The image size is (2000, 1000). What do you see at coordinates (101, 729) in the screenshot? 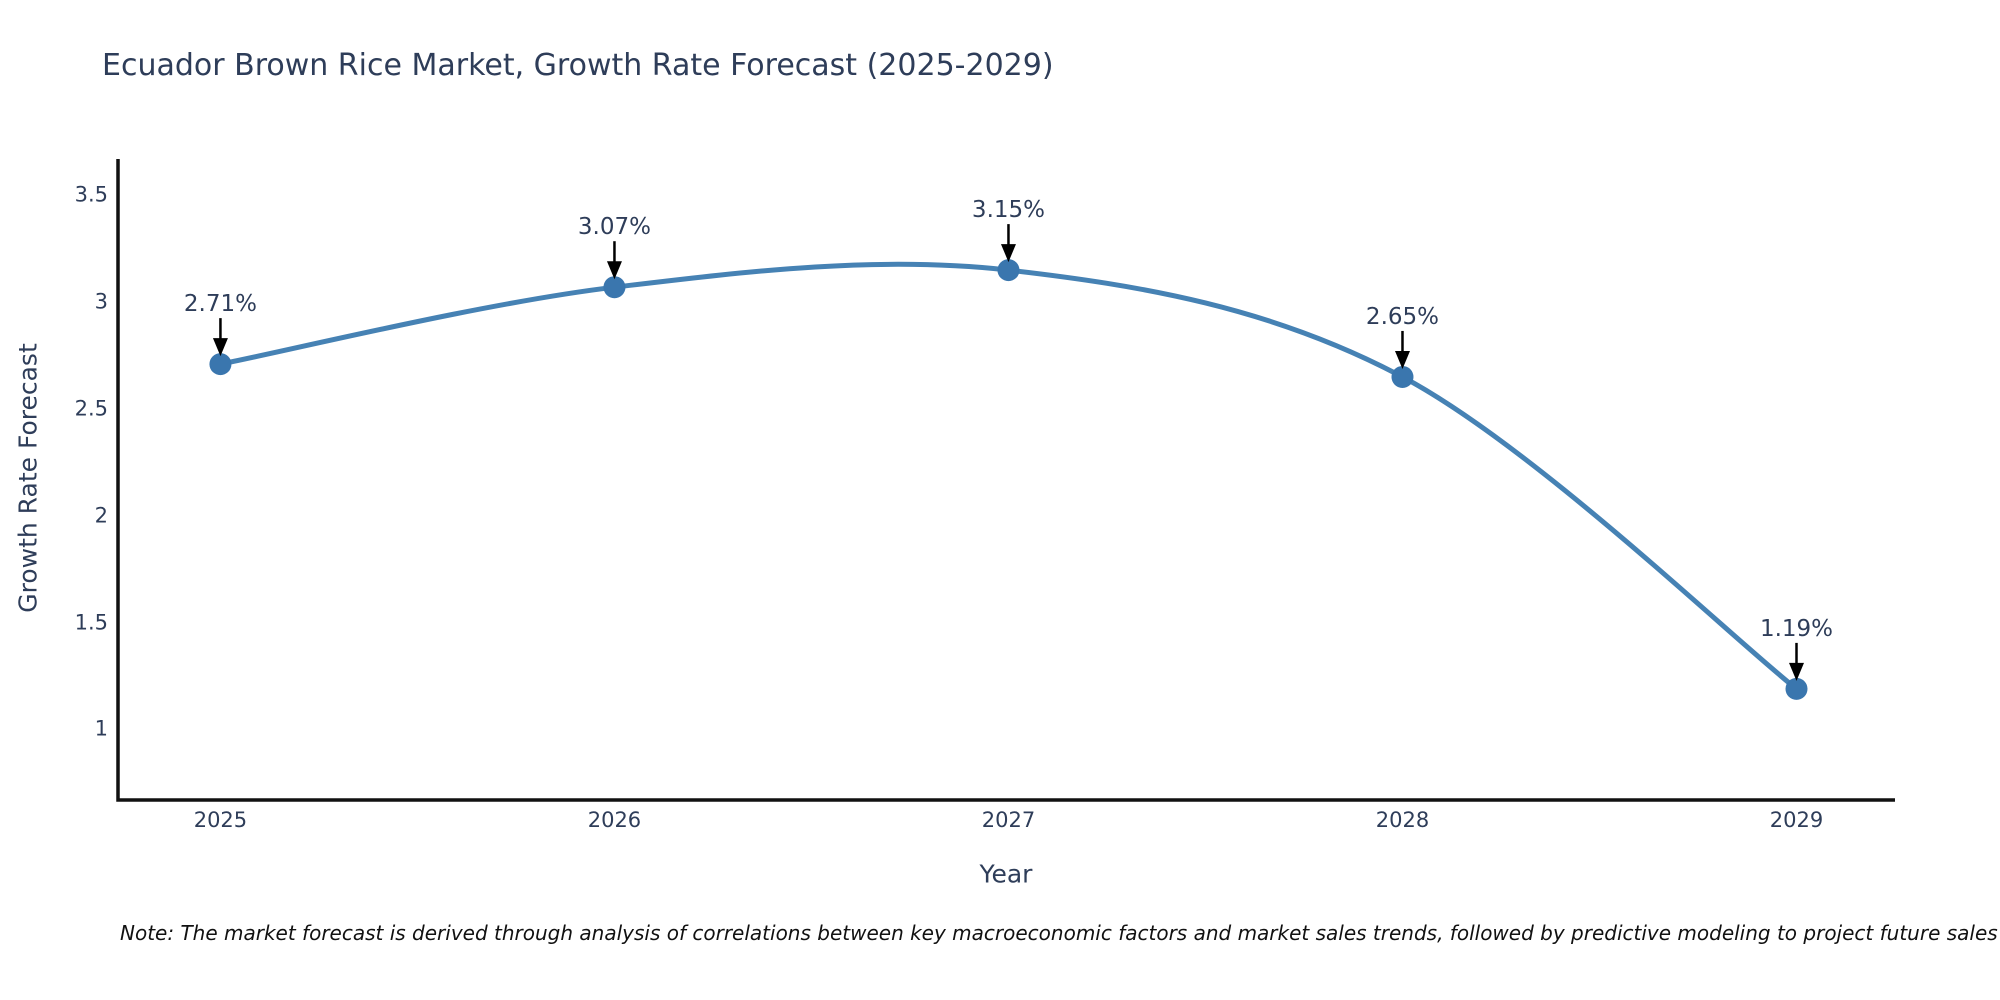
I see `y-tick-label: 1` at bounding box center [101, 729].